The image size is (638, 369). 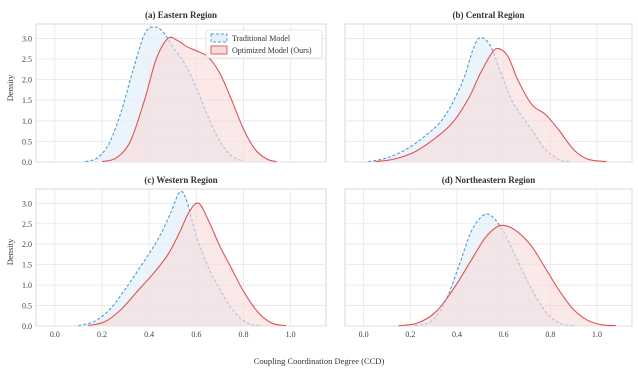 I want to click on legend-box, so click(x=264, y=44).